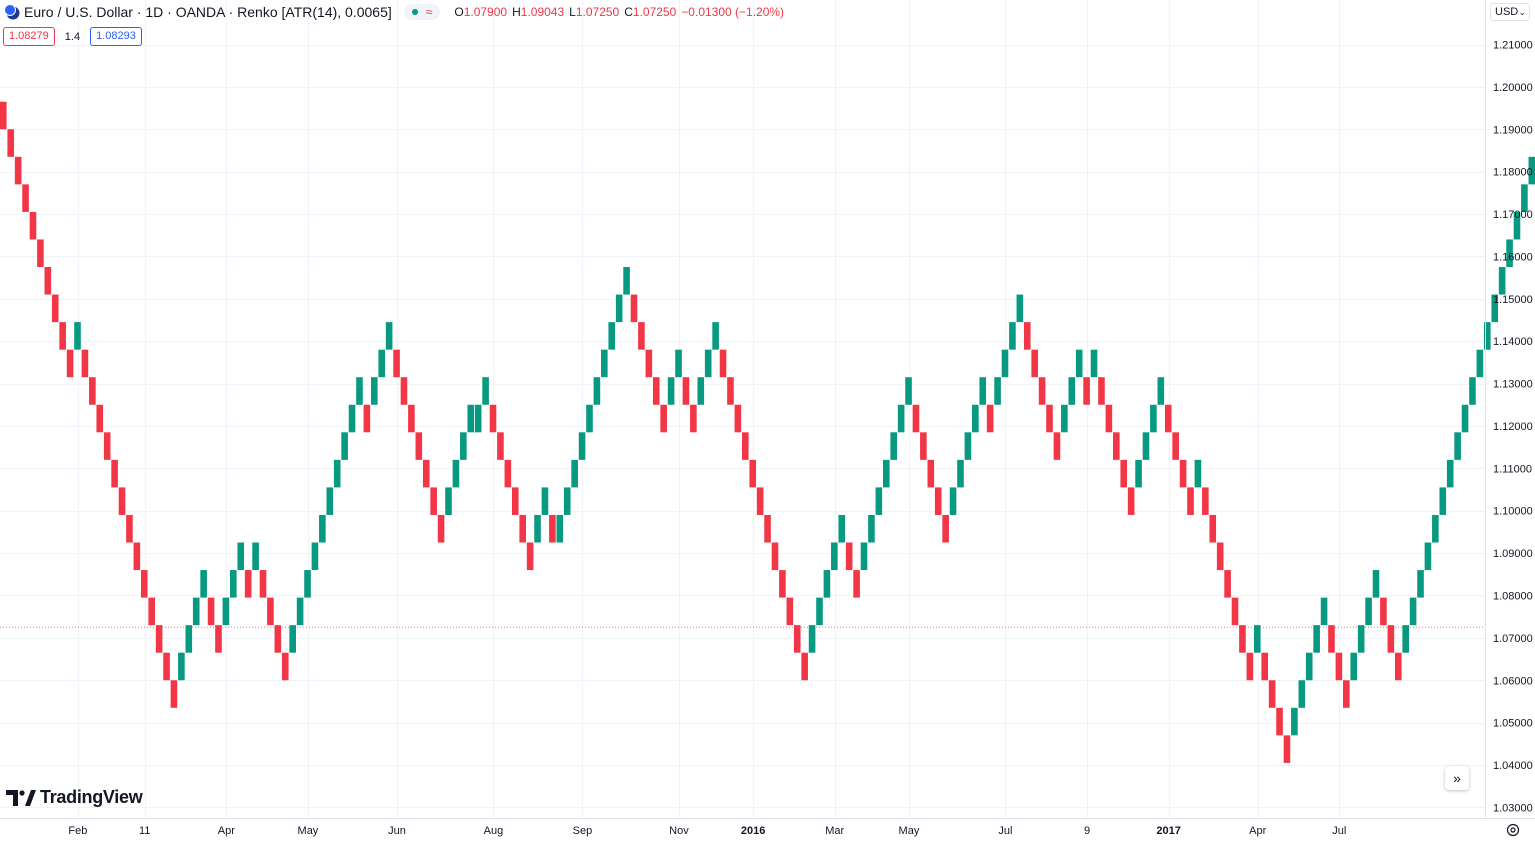 This screenshot has height=845, width=1535. I want to click on scroll-to-realtime-button: », so click(1457, 778).